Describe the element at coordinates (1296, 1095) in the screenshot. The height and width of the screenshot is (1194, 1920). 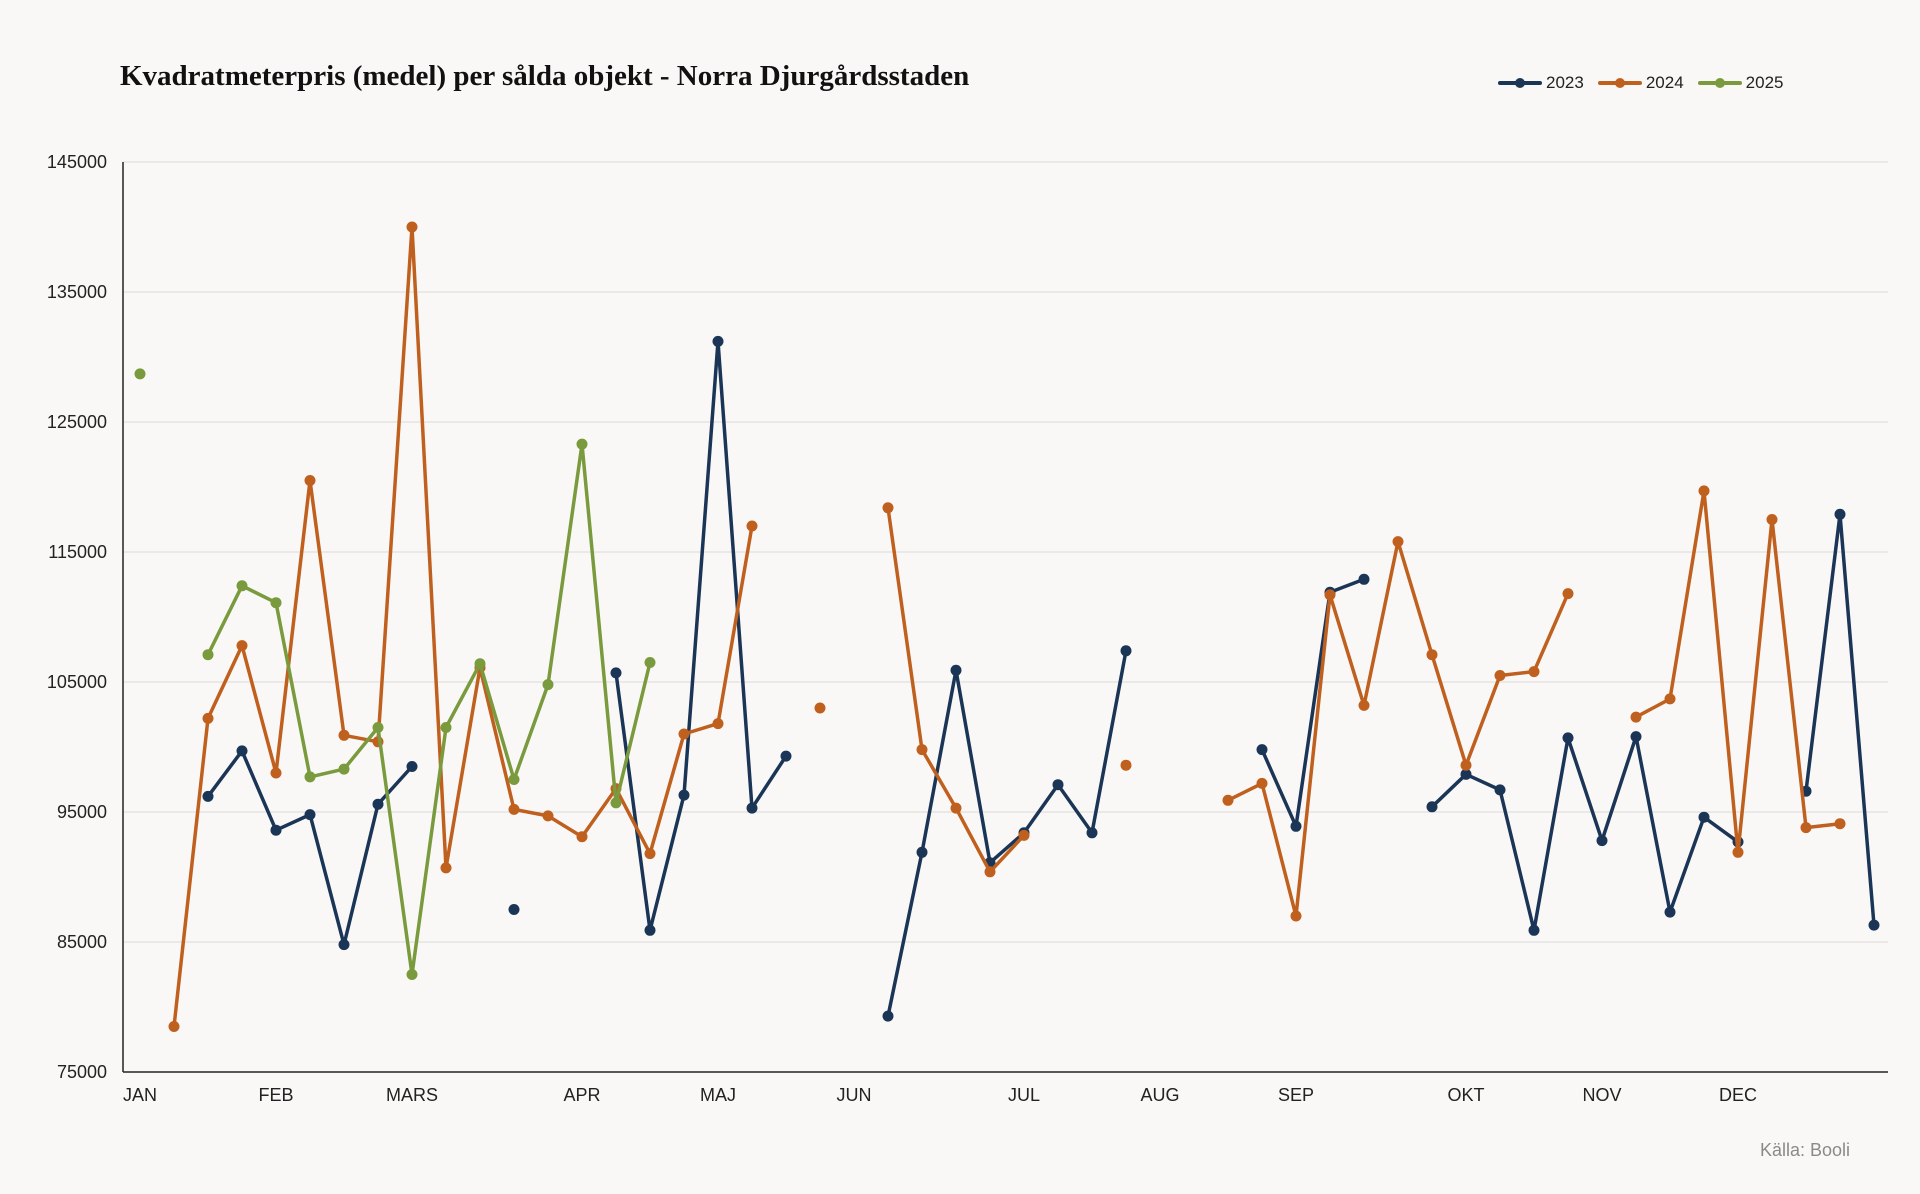
I see `x-tick-label: SEP` at that location.